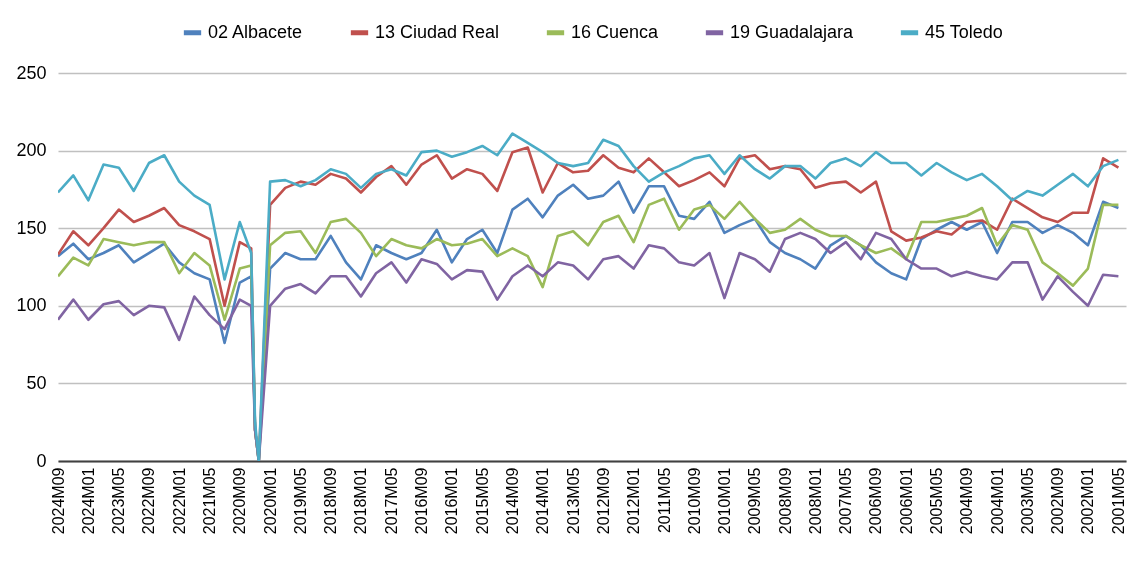 Image resolution: width=1128 pixels, height=564 pixels. What do you see at coordinates (270, 501) in the screenshot?
I see `x-tick-label: 2020M01` at bounding box center [270, 501].